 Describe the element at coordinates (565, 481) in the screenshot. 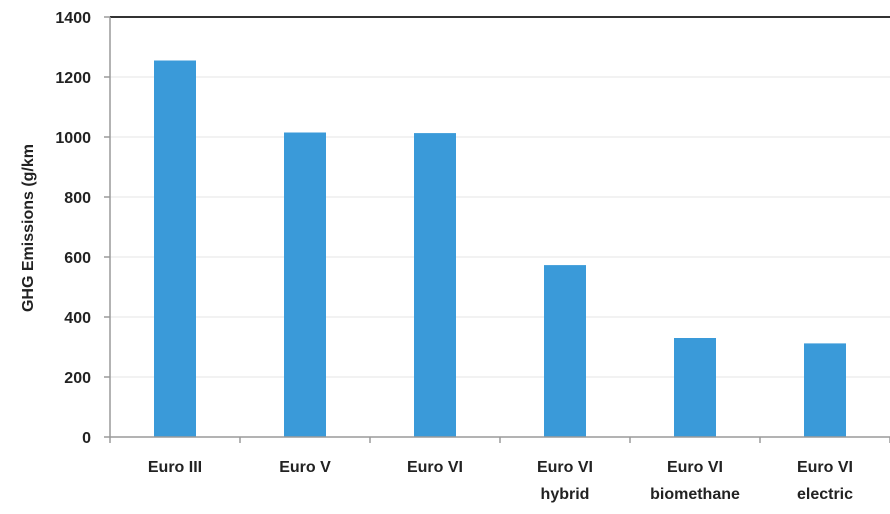

I see `x-tick-label-3: Euro VI hybrid` at that location.